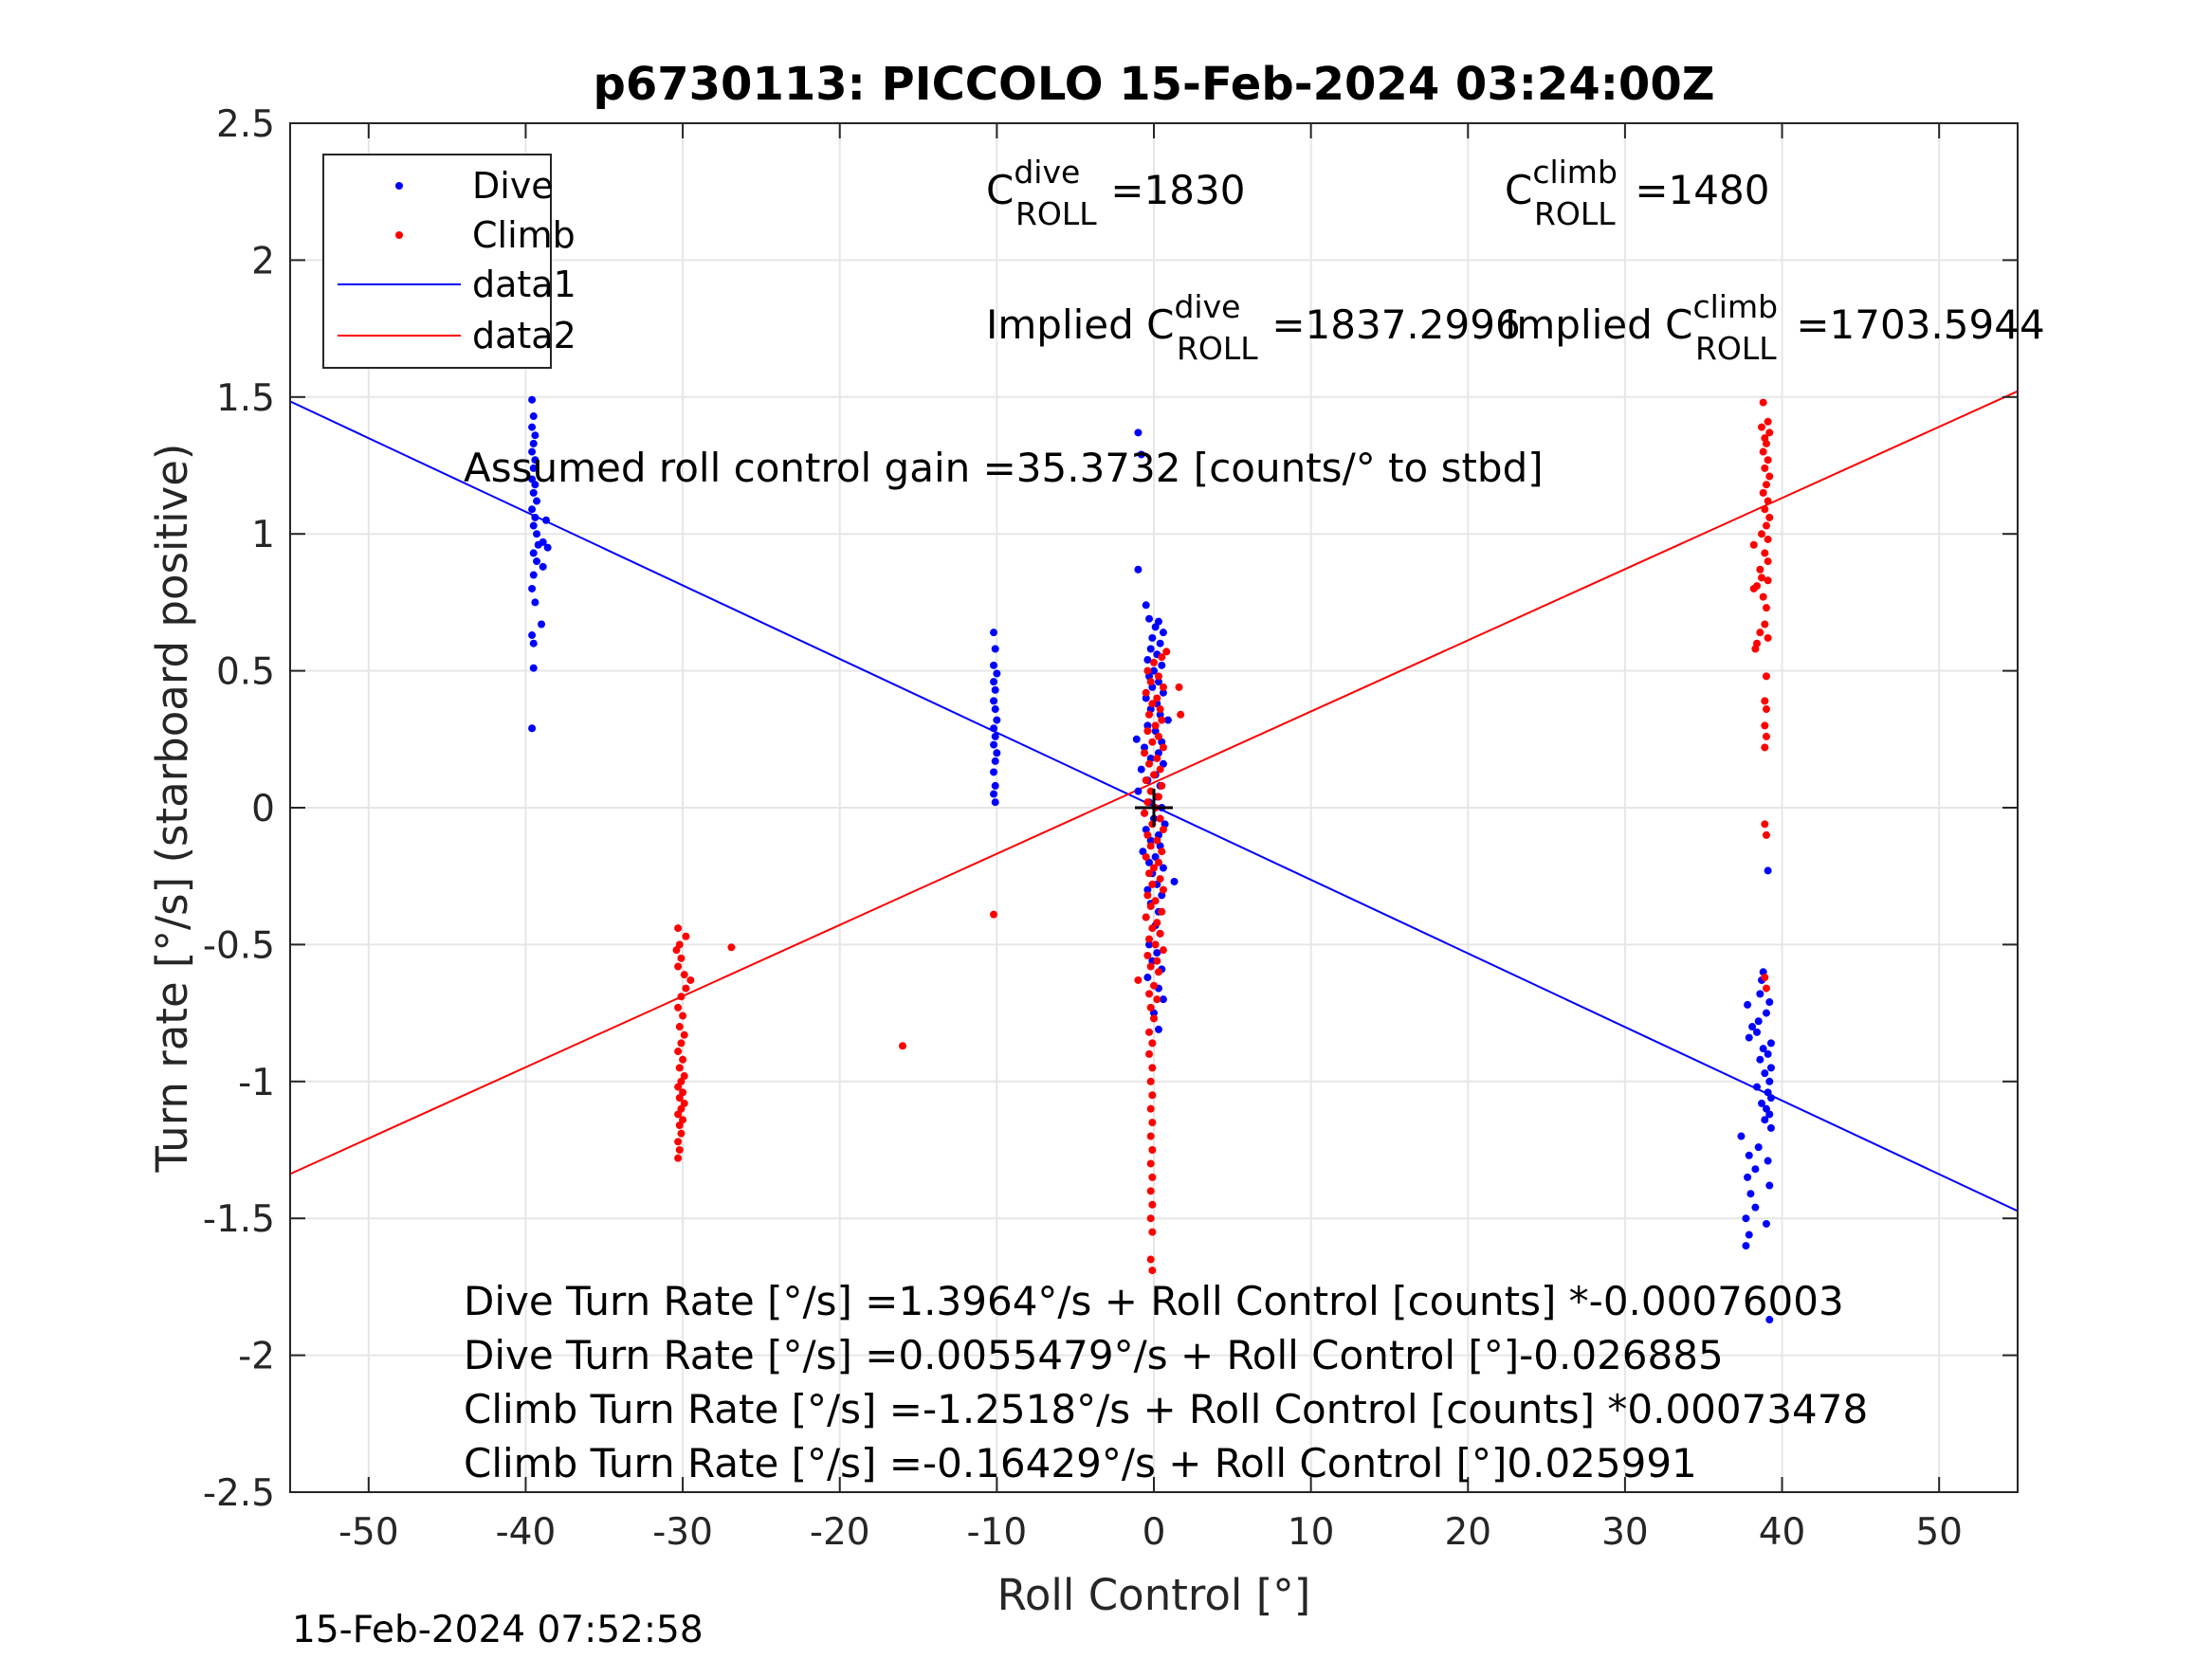  I want to click on y-tick-label: -2.5, so click(239, 1493).